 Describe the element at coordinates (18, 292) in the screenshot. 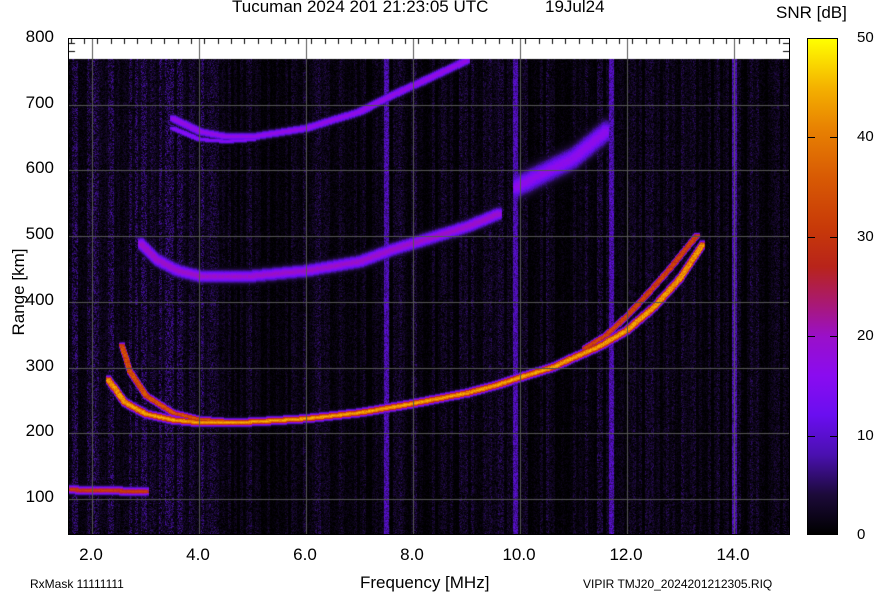

I see `y-axis-label: Range [km]` at that location.